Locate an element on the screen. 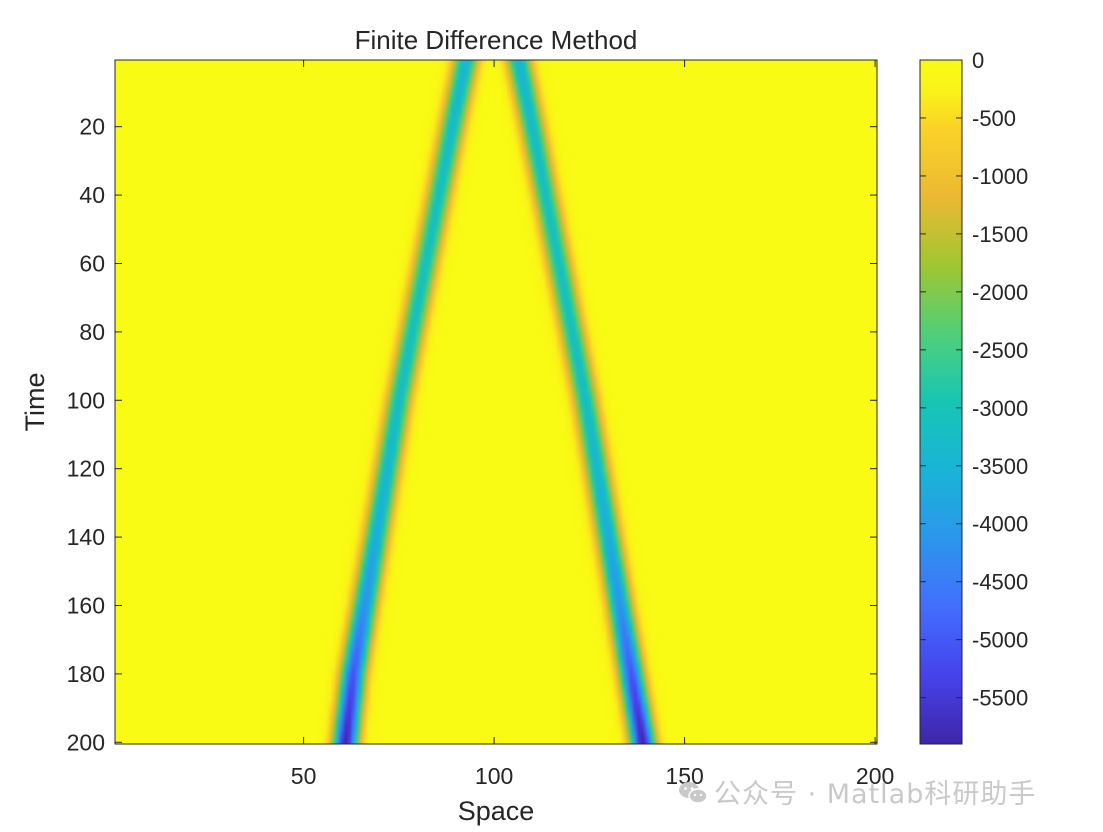 The width and height of the screenshot is (1103, 832). colorbar-tick-label: -3000 is located at coordinates (1000, 408).